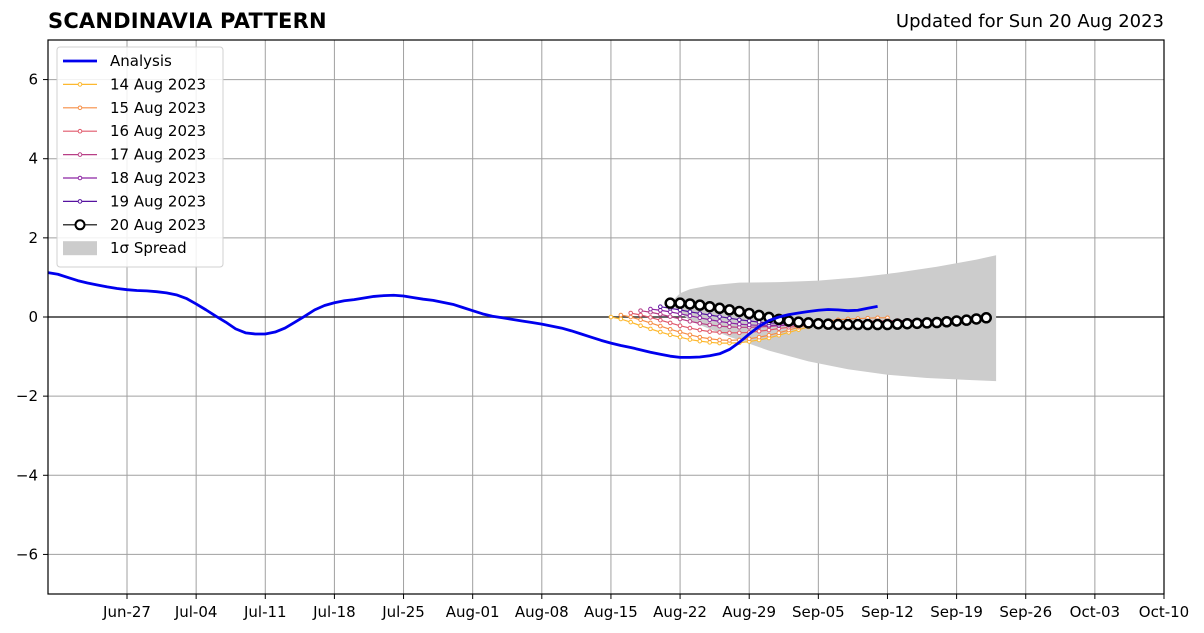 This screenshot has height=633, width=1204. Describe the element at coordinates (158, 155) in the screenshot. I see `legend-label: 17 Aug 2023` at that location.